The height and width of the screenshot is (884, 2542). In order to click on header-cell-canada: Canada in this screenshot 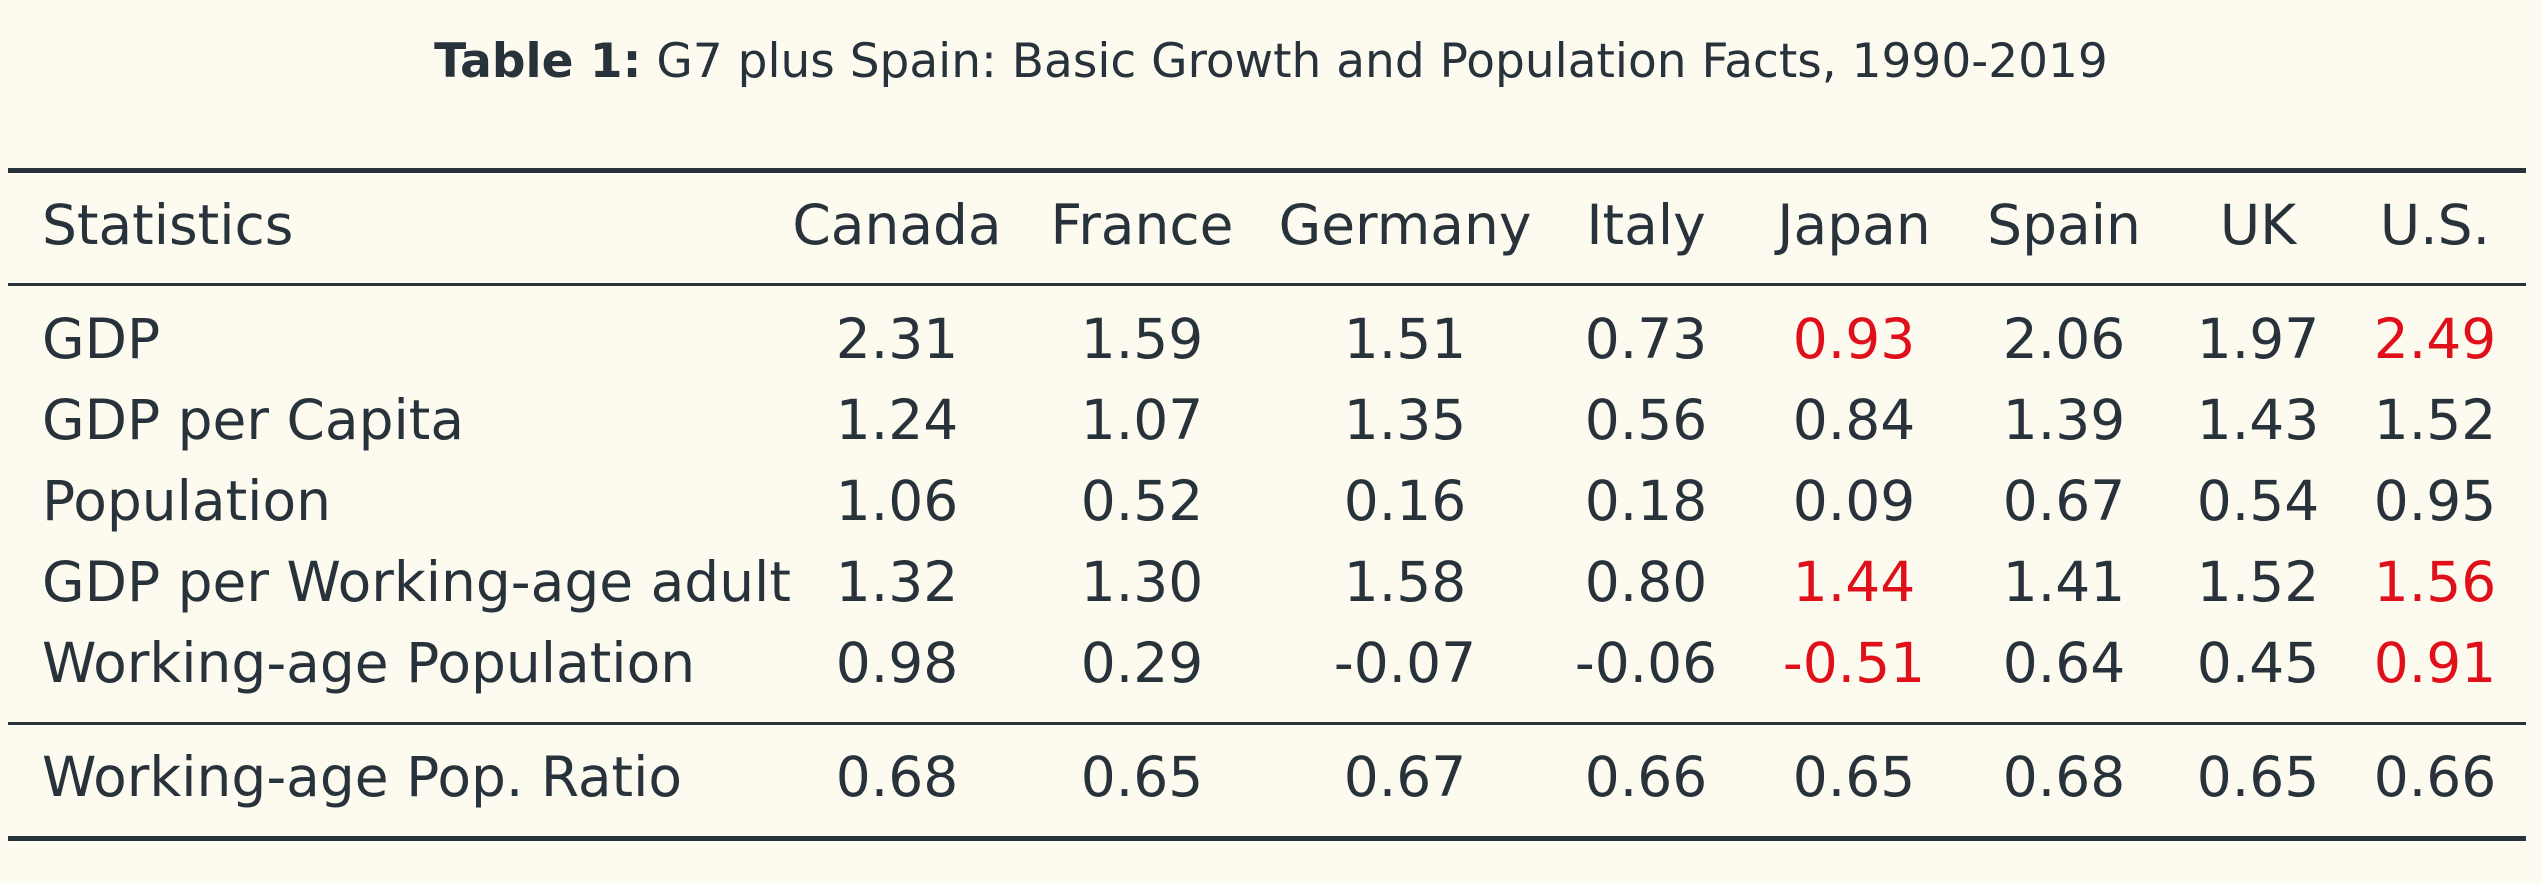, I will do `click(897, 225)`.